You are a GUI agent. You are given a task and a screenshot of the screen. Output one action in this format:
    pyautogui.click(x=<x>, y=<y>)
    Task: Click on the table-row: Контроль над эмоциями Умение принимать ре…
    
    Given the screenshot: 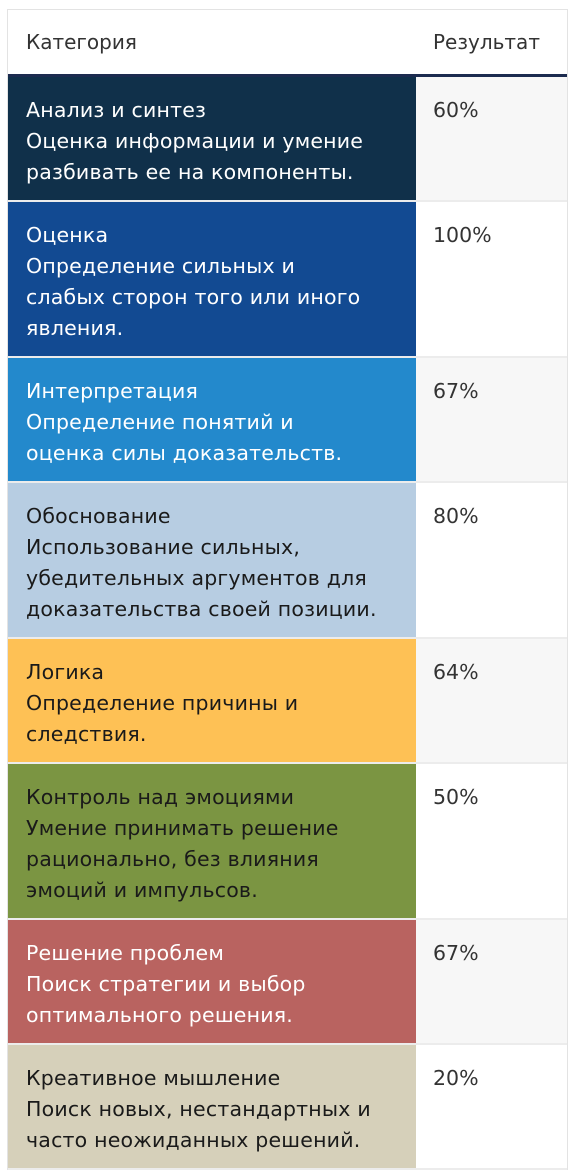 What is the action you would take?
    pyautogui.click(x=287, y=842)
    